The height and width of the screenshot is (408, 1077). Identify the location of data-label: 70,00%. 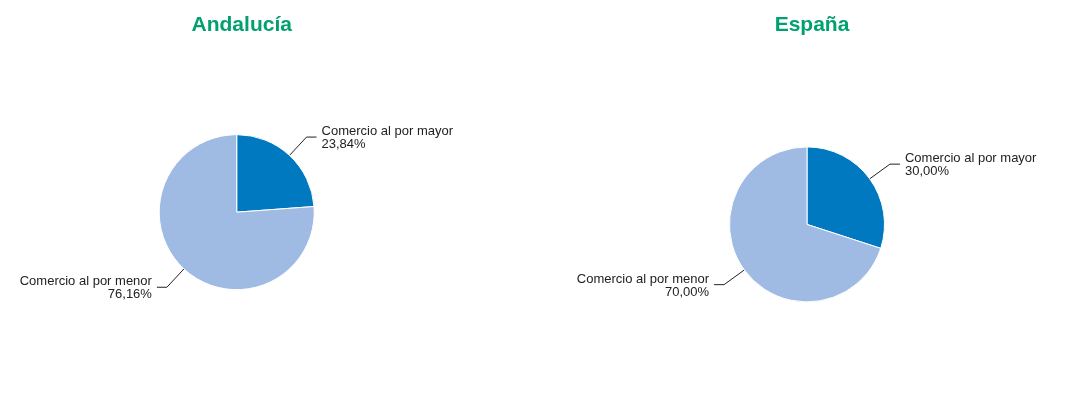
(687, 291).